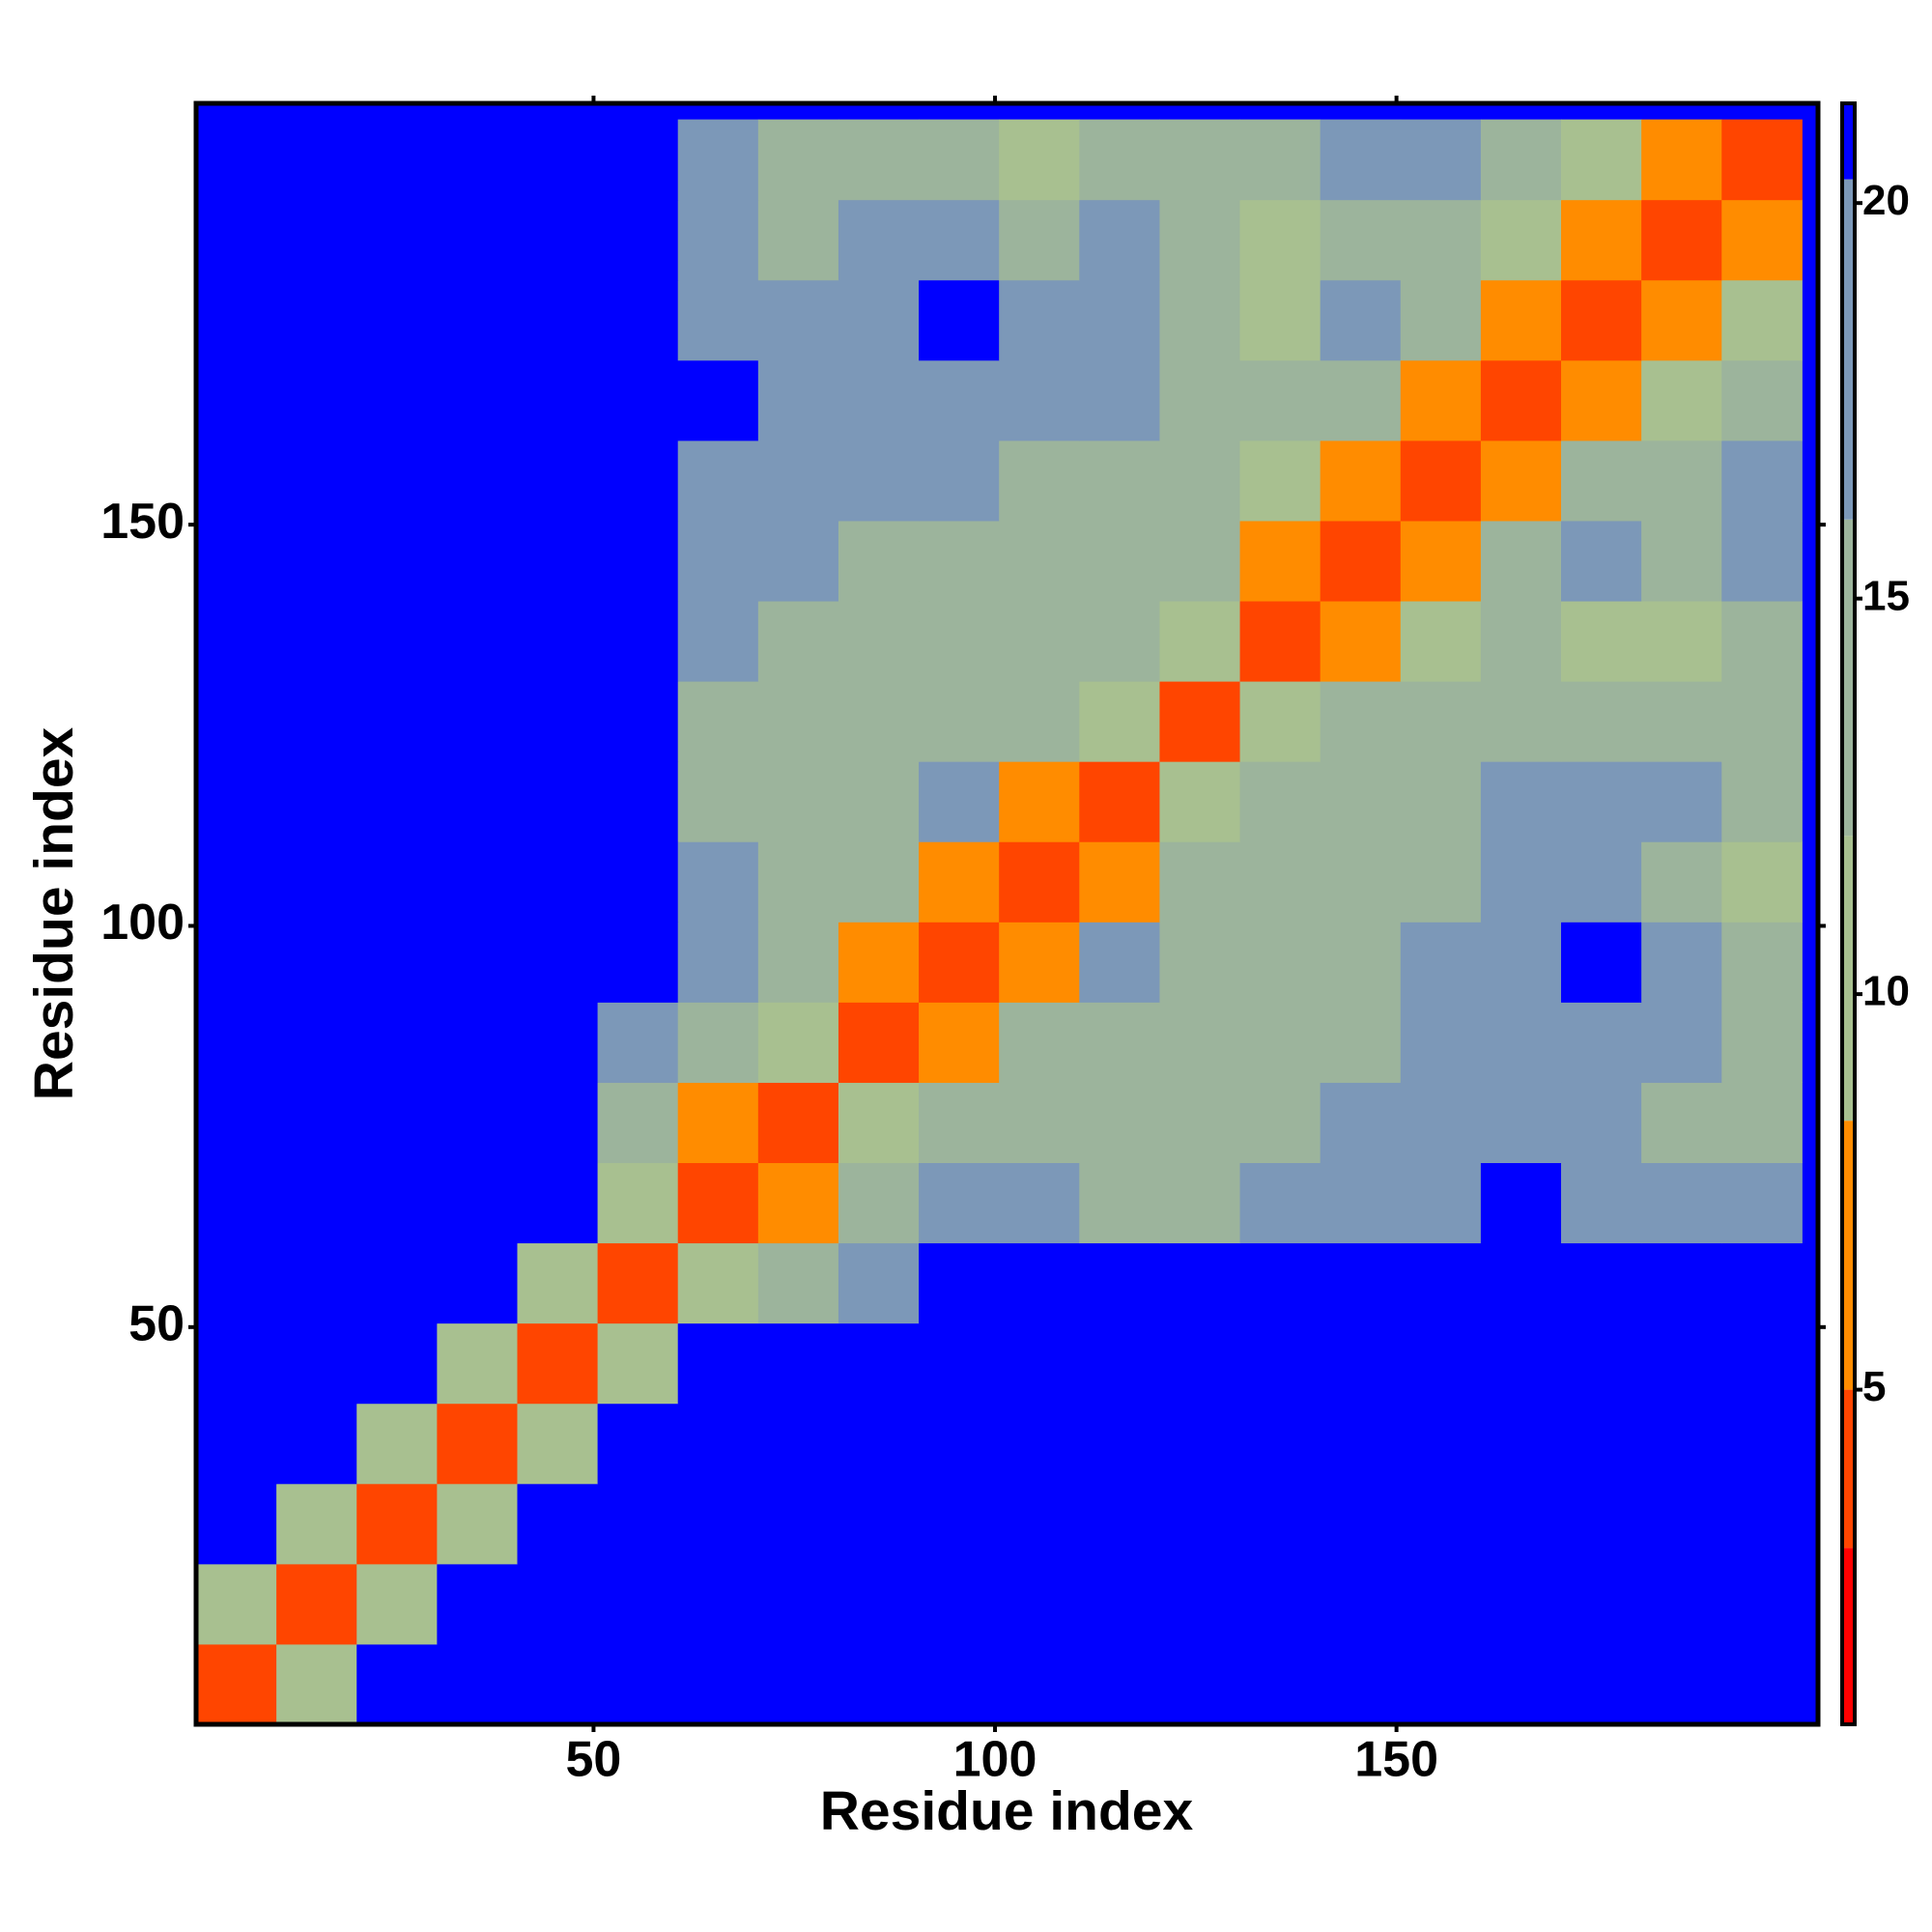  I want to click on y-tick-label: 150, so click(142, 522).